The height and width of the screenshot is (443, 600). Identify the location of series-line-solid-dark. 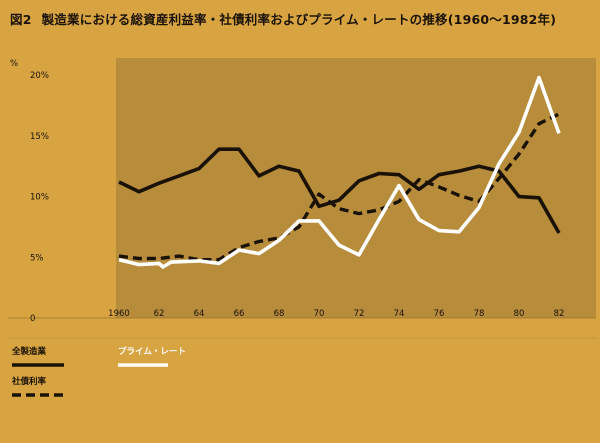
(339, 190).